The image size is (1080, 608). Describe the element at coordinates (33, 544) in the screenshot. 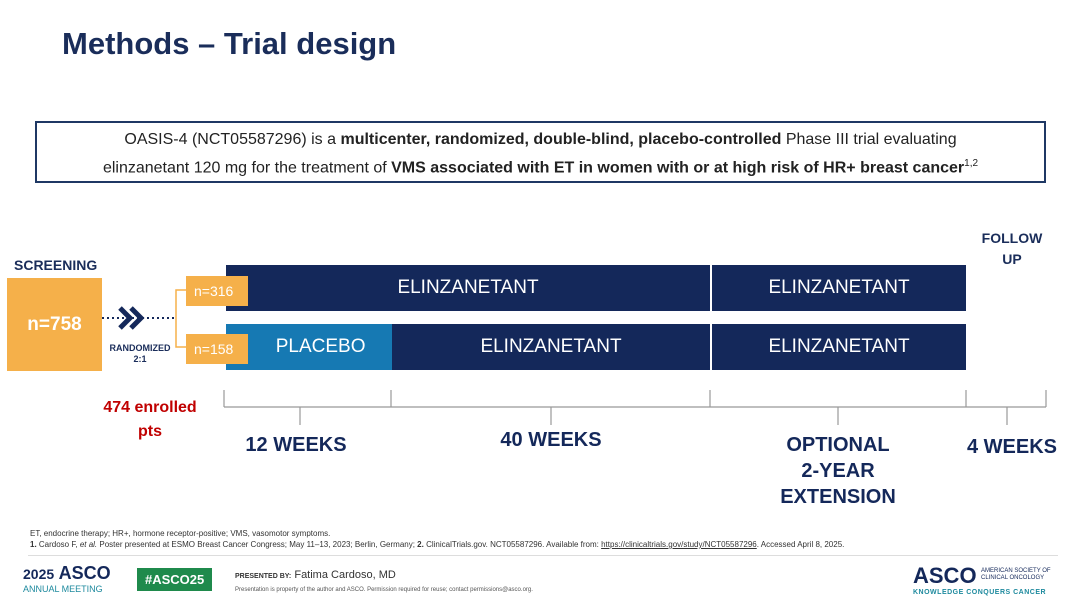

I see `reference-text: 1.` at that location.